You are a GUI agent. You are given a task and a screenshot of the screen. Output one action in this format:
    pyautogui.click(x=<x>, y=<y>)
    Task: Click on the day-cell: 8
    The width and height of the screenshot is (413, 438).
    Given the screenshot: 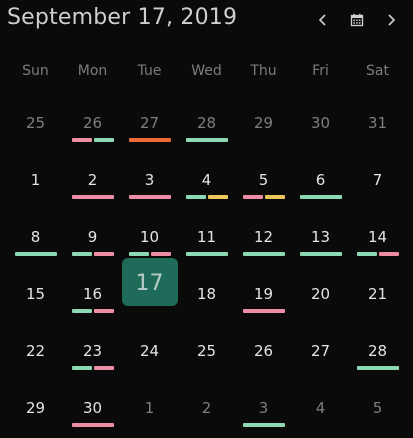 What is the action you would take?
    pyautogui.click(x=35, y=238)
    